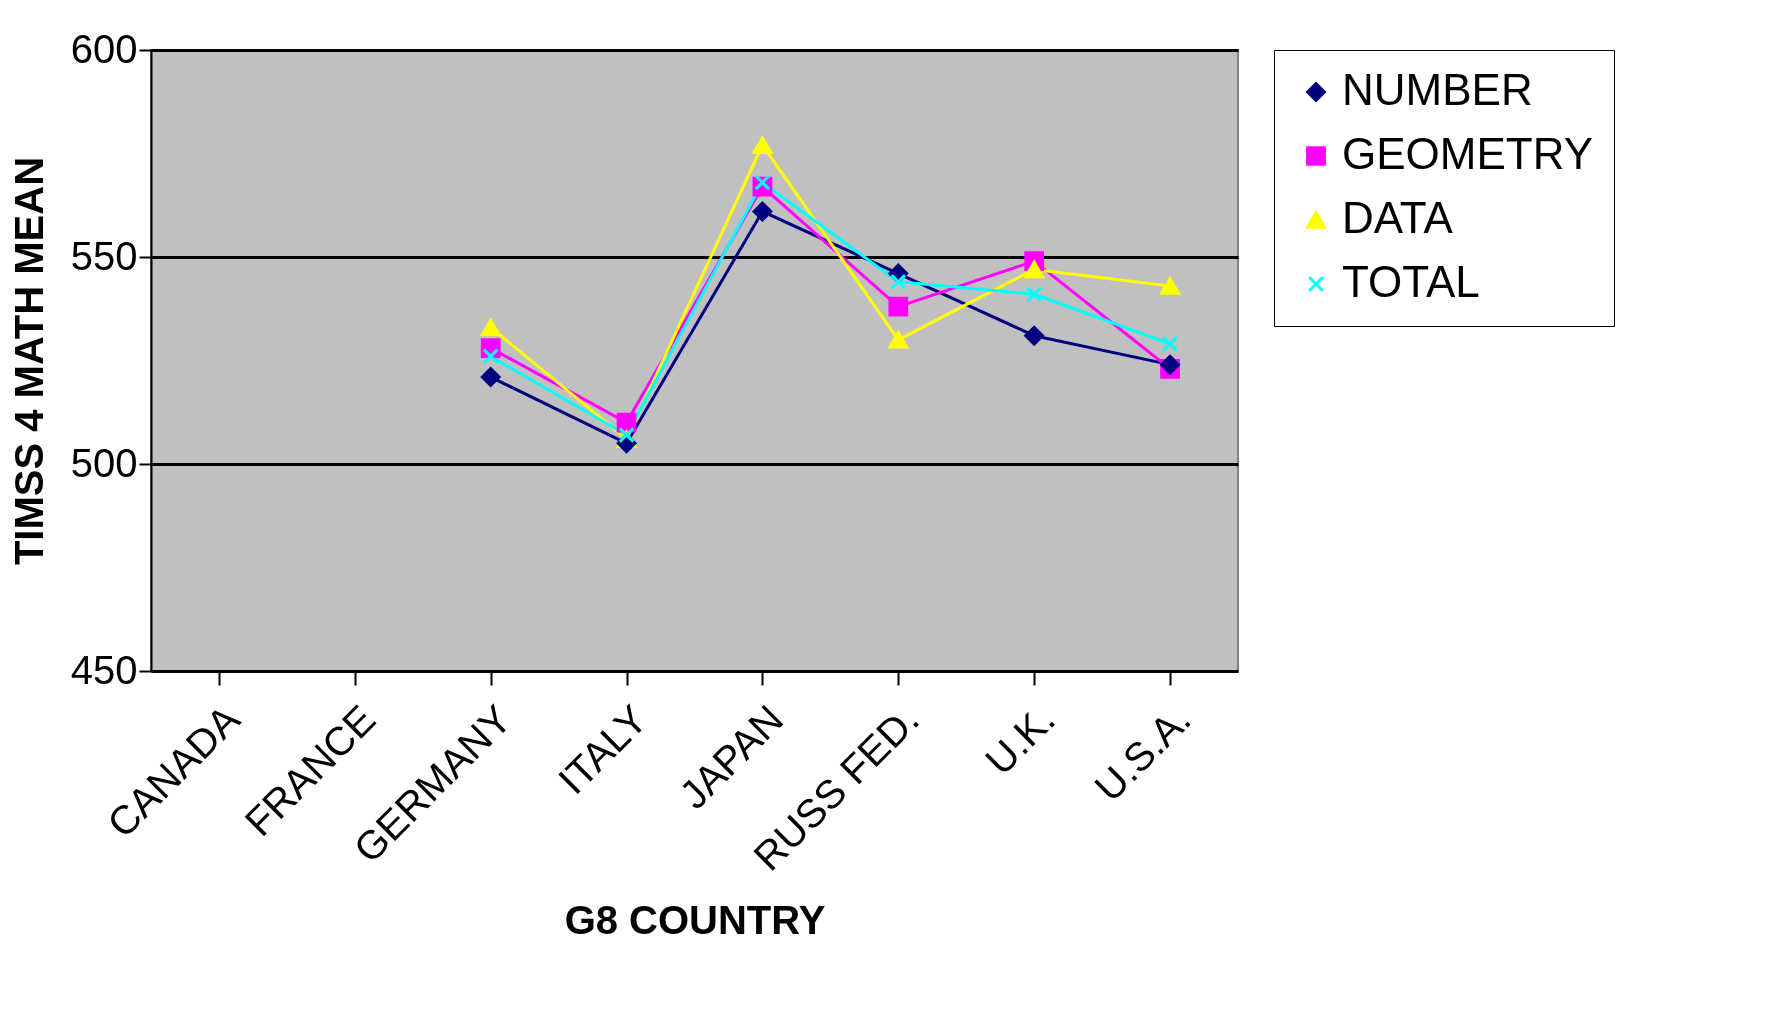 Image resolution: width=1779 pixels, height=1021 pixels. I want to click on x-tick-label: U.K., so click(1019, 739).